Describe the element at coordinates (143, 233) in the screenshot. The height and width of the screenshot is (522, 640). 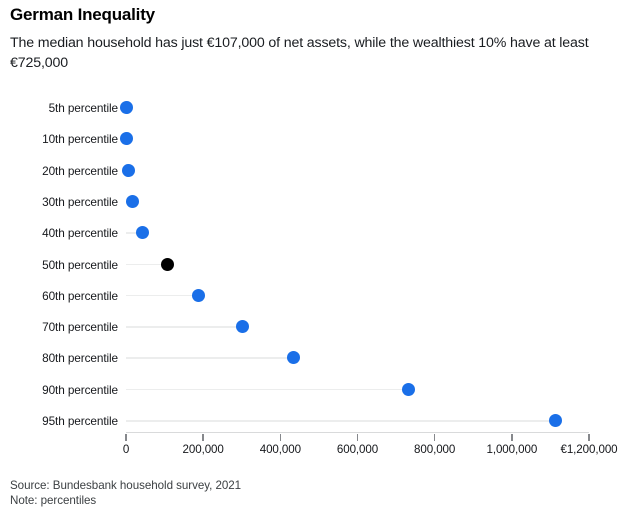
I see `data-point-40th-percentile` at that location.